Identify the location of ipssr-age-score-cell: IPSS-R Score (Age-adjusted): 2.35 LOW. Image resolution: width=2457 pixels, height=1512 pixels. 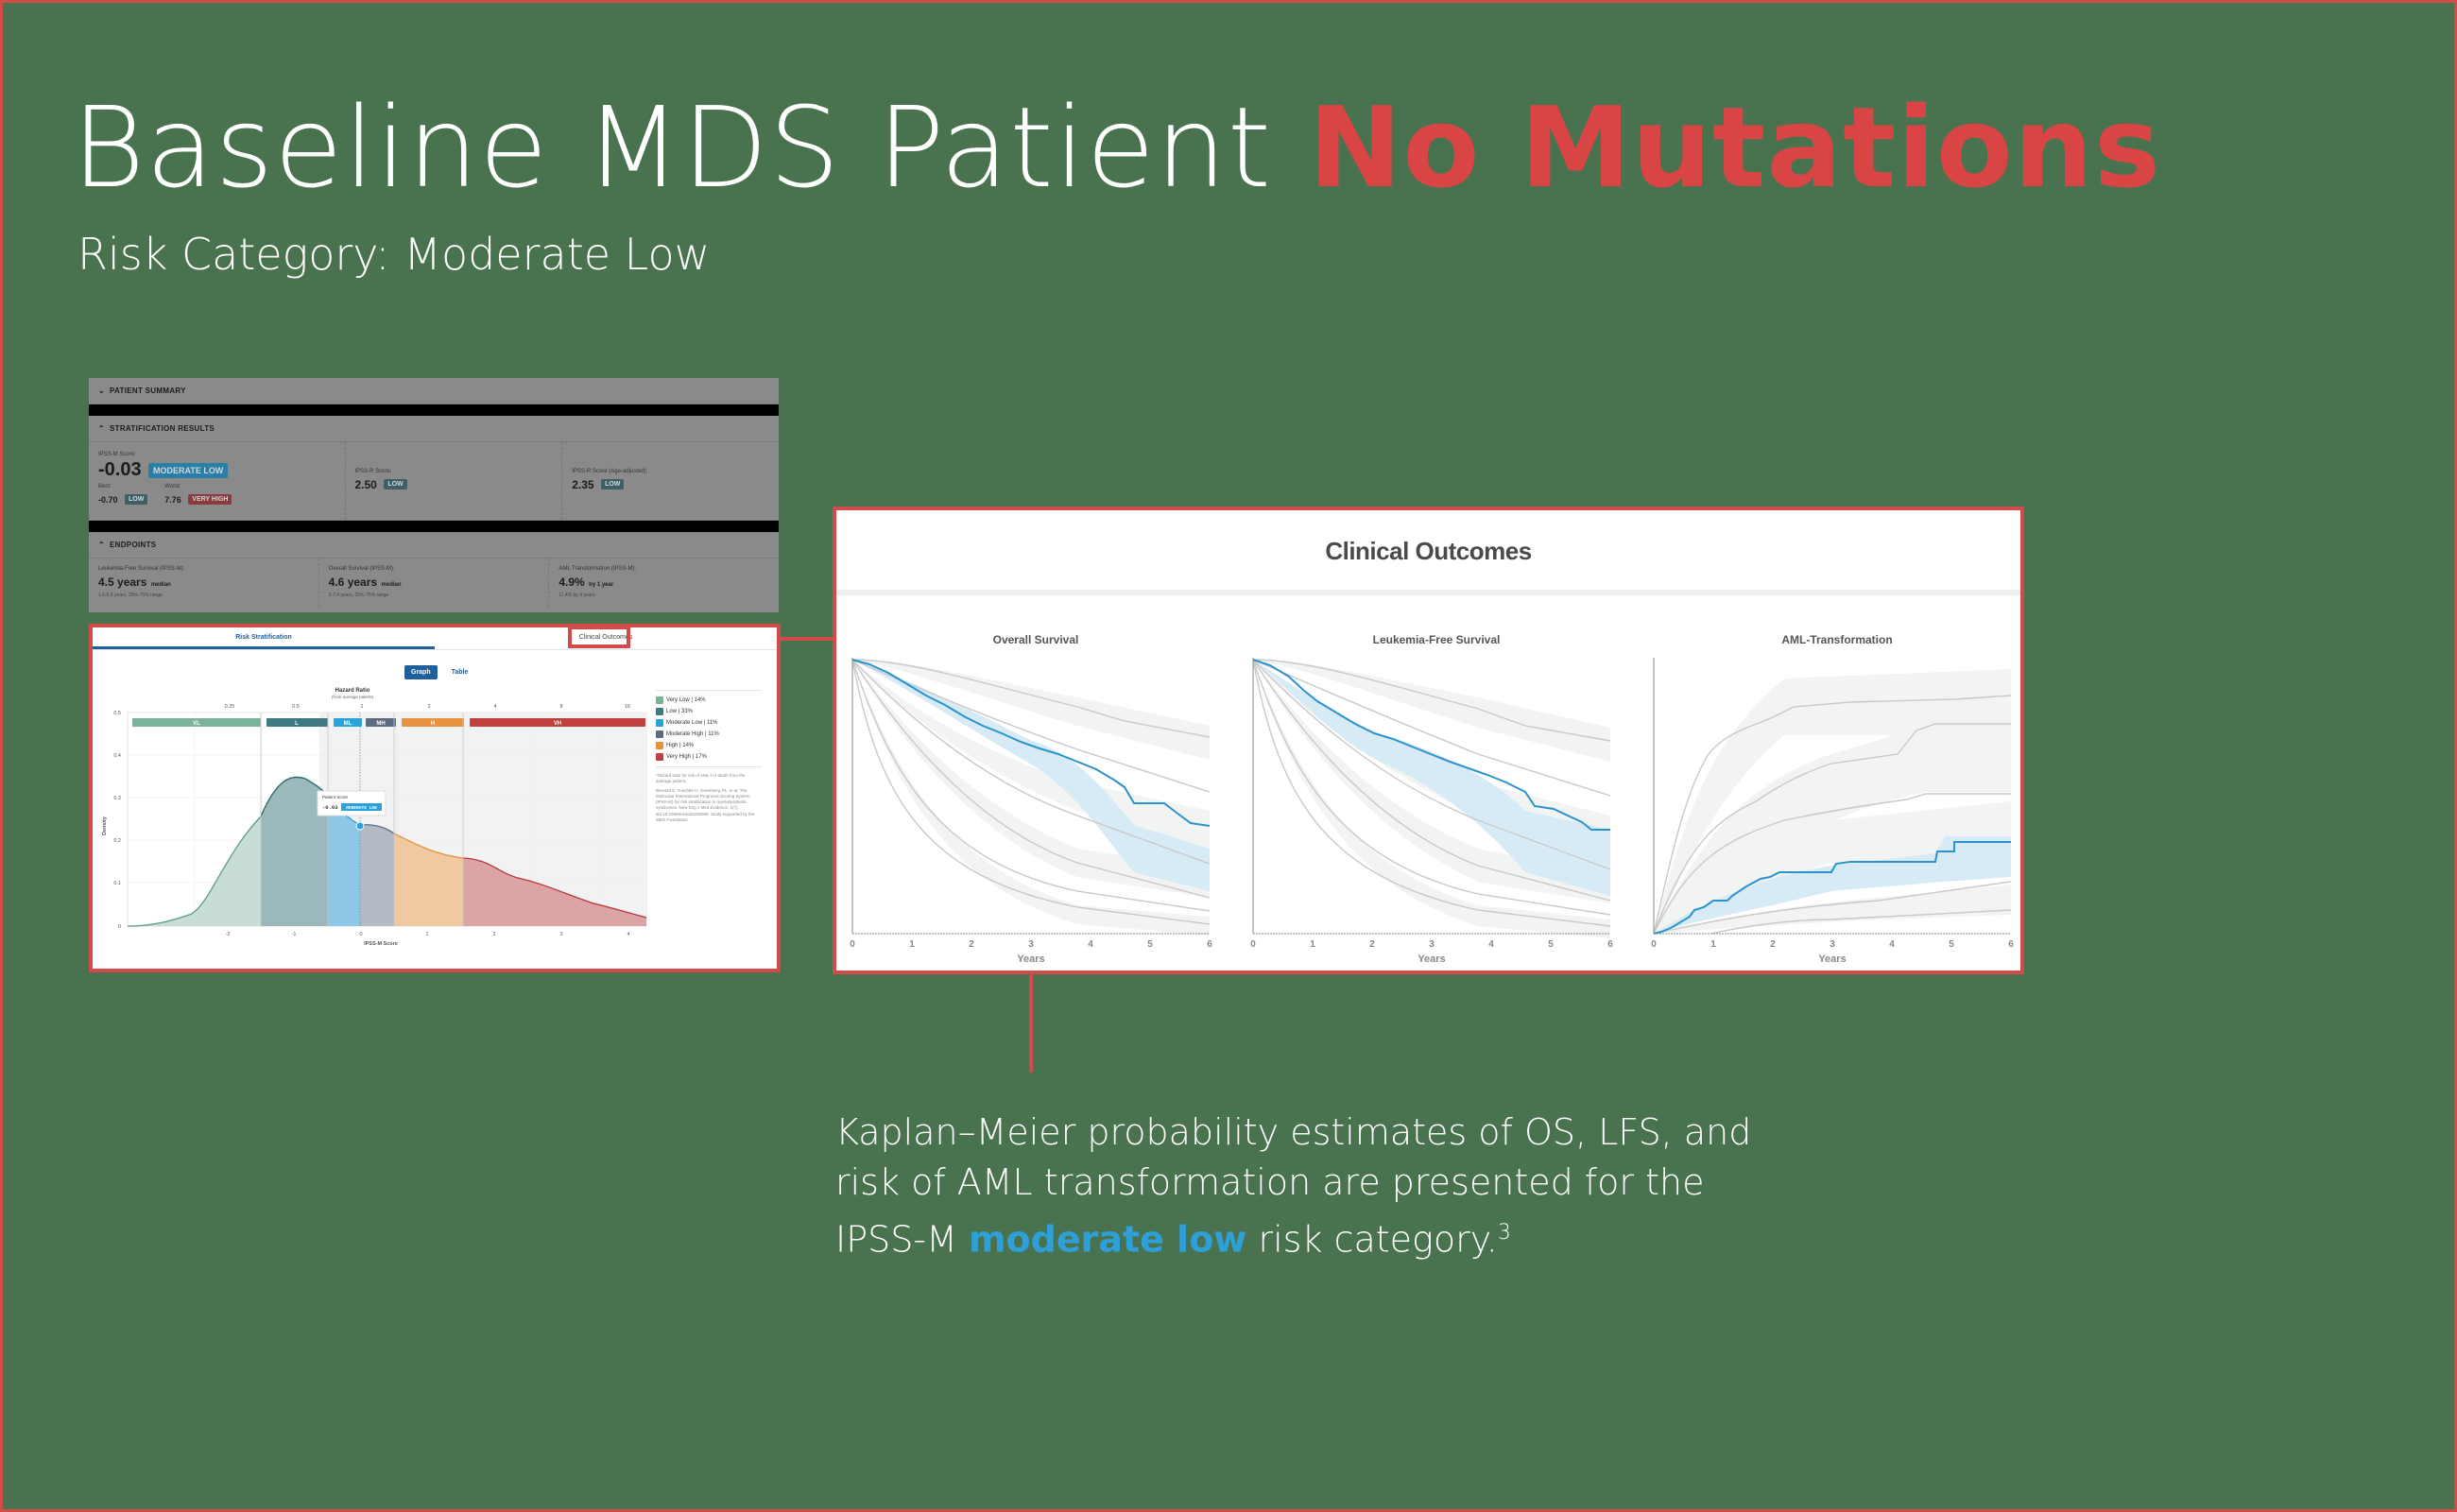
(670, 481).